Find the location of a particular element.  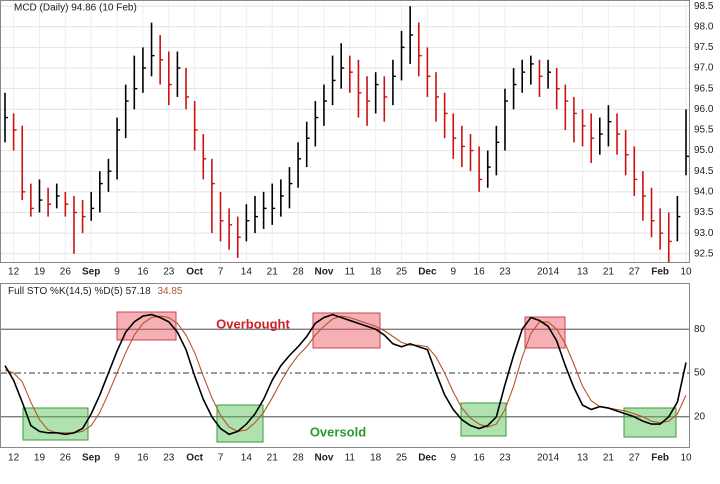

y-tick-label: 20 is located at coordinates (700, 416).